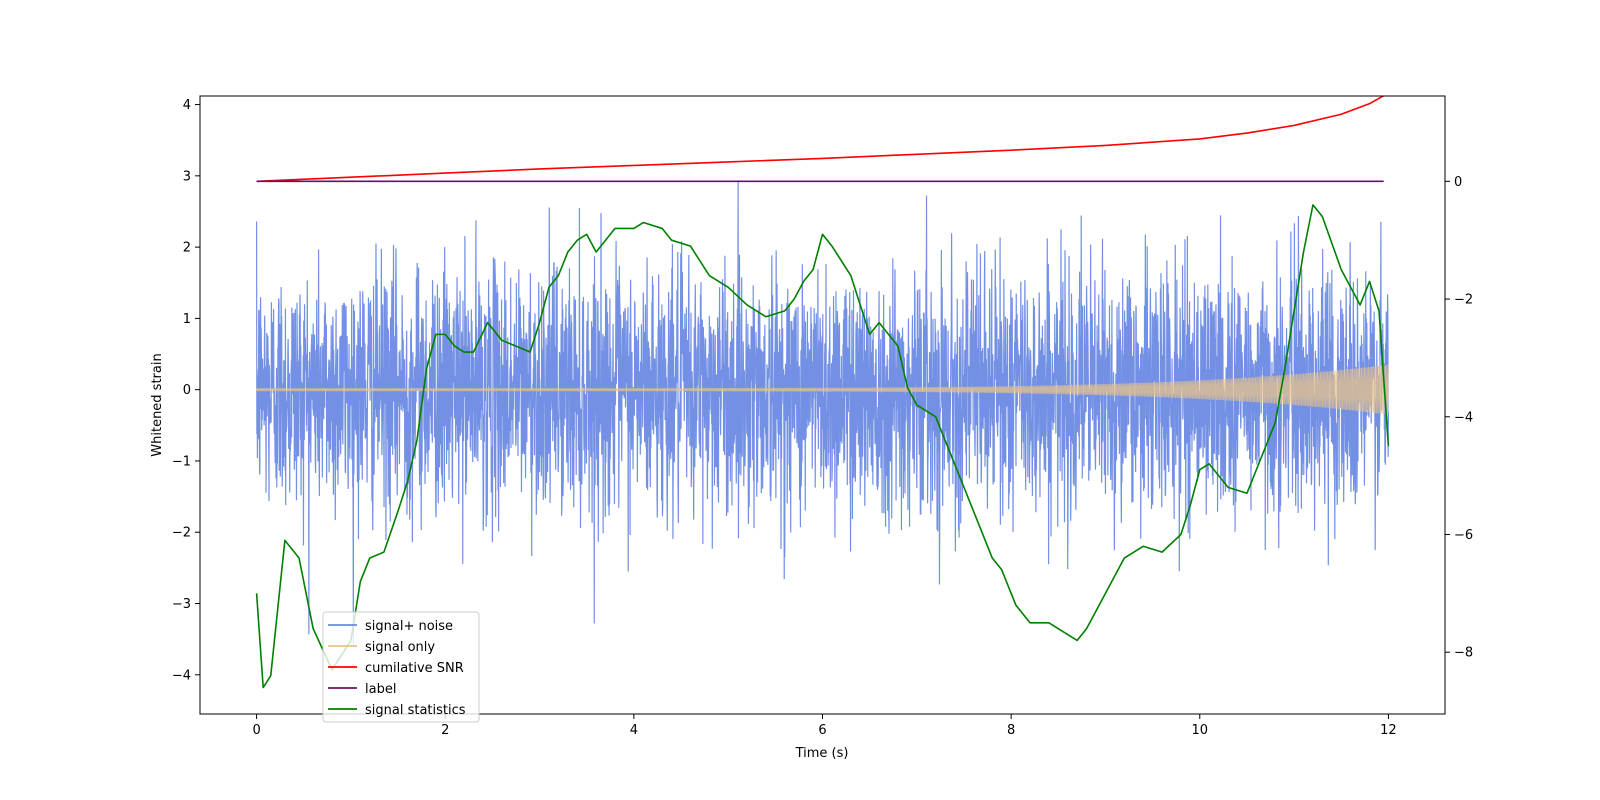 Image resolution: width=1600 pixels, height=800 pixels. I want to click on x-tick-label: 2, so click(445, 730).